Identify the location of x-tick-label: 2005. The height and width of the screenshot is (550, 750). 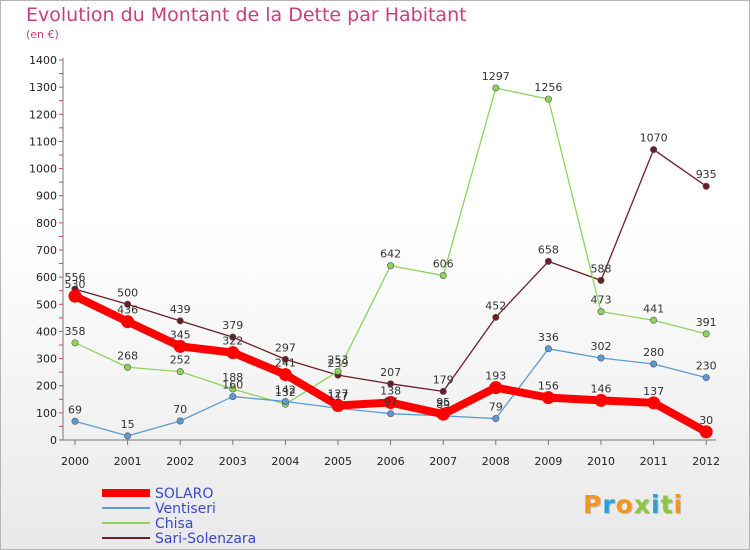
(338, 461).